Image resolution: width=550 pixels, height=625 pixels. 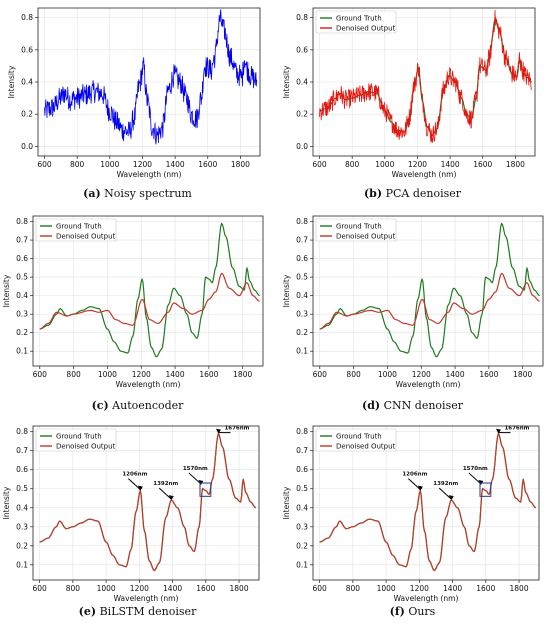 What do you see at coordinates (137, 193) in the screenshot?
I see `caption-a: (a) Noisy spectrum` at bounding box center [137, 193].